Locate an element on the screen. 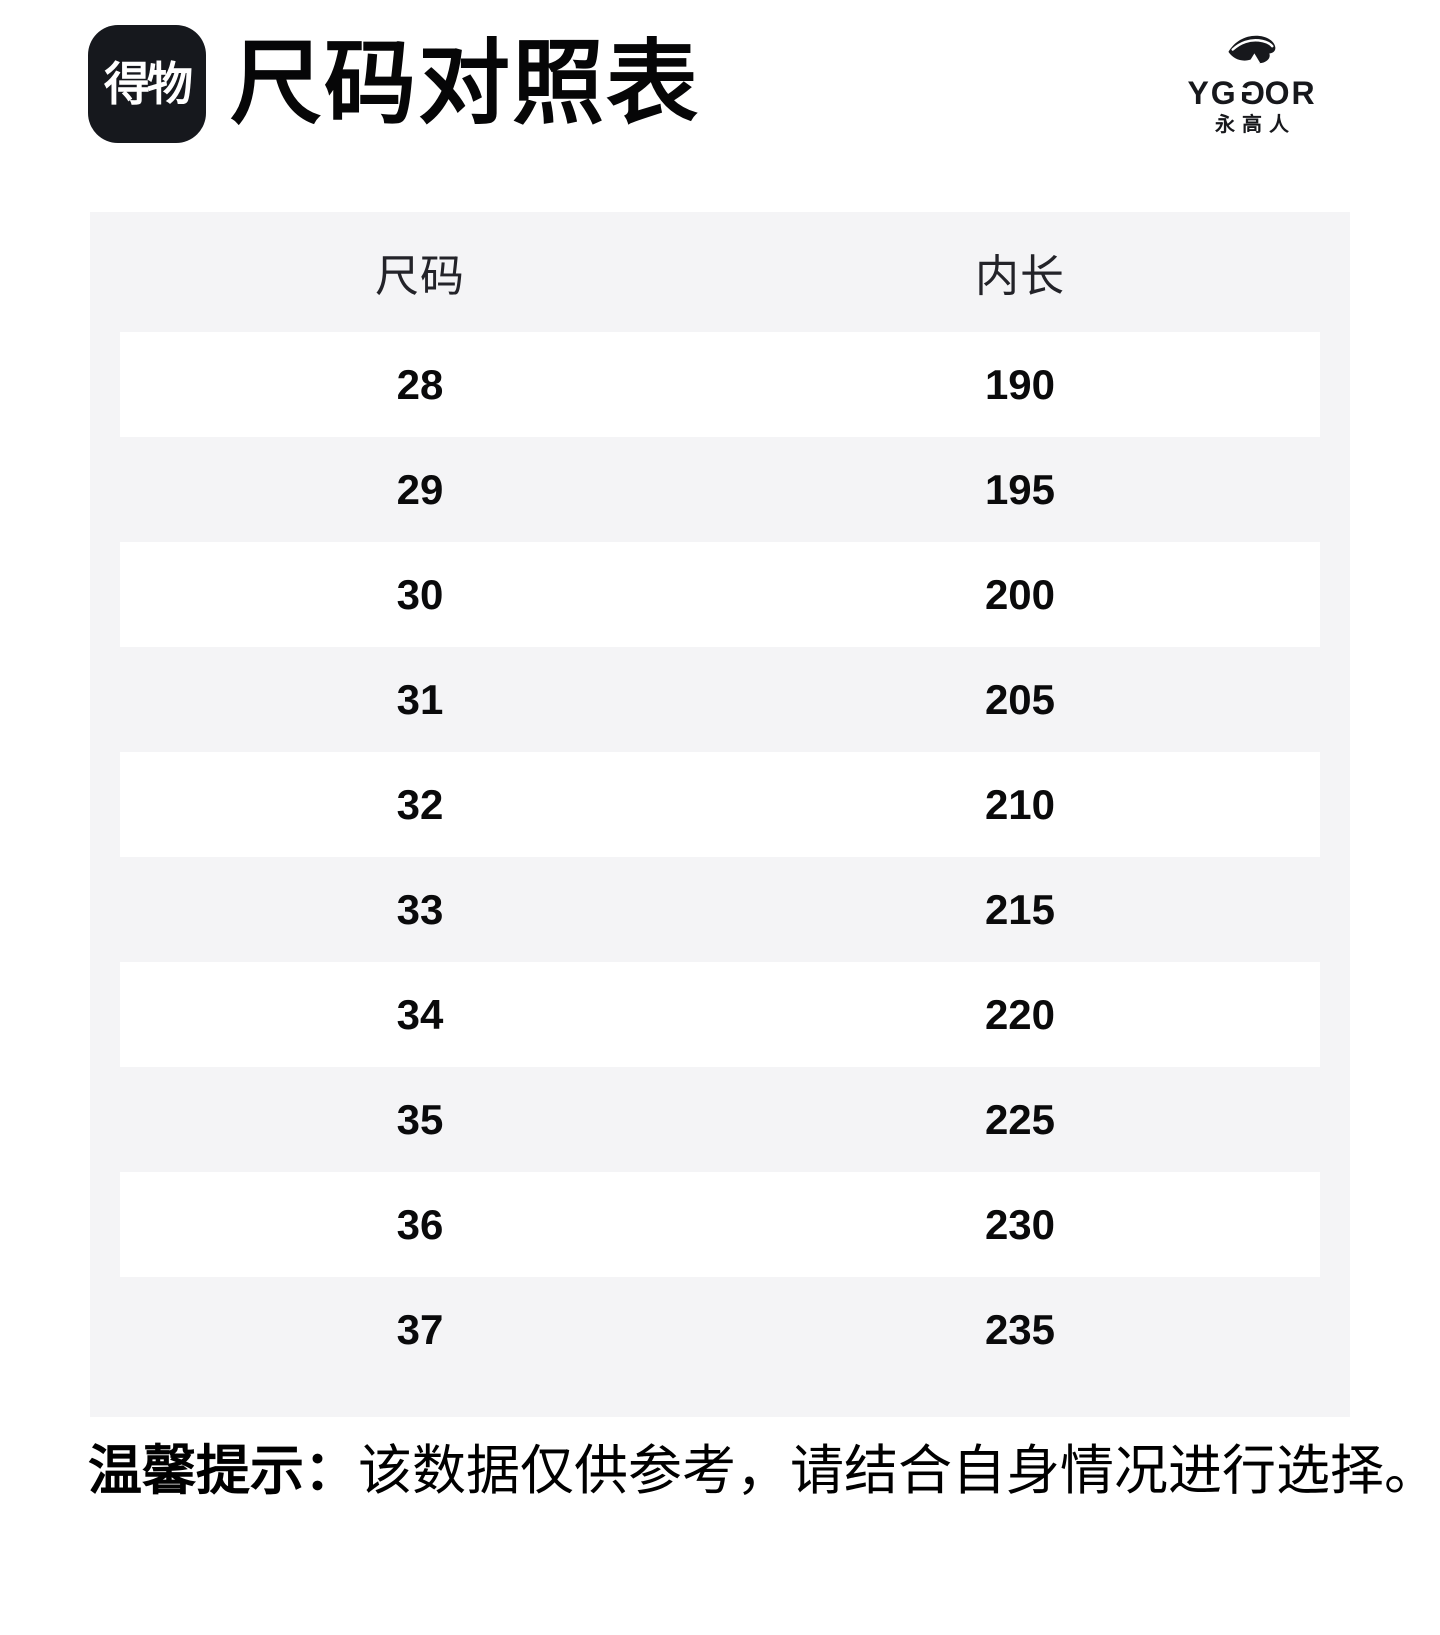 This screenshot has height=1635, width=1440. table-row: 37 235 is located at coordinates (720, 1329).